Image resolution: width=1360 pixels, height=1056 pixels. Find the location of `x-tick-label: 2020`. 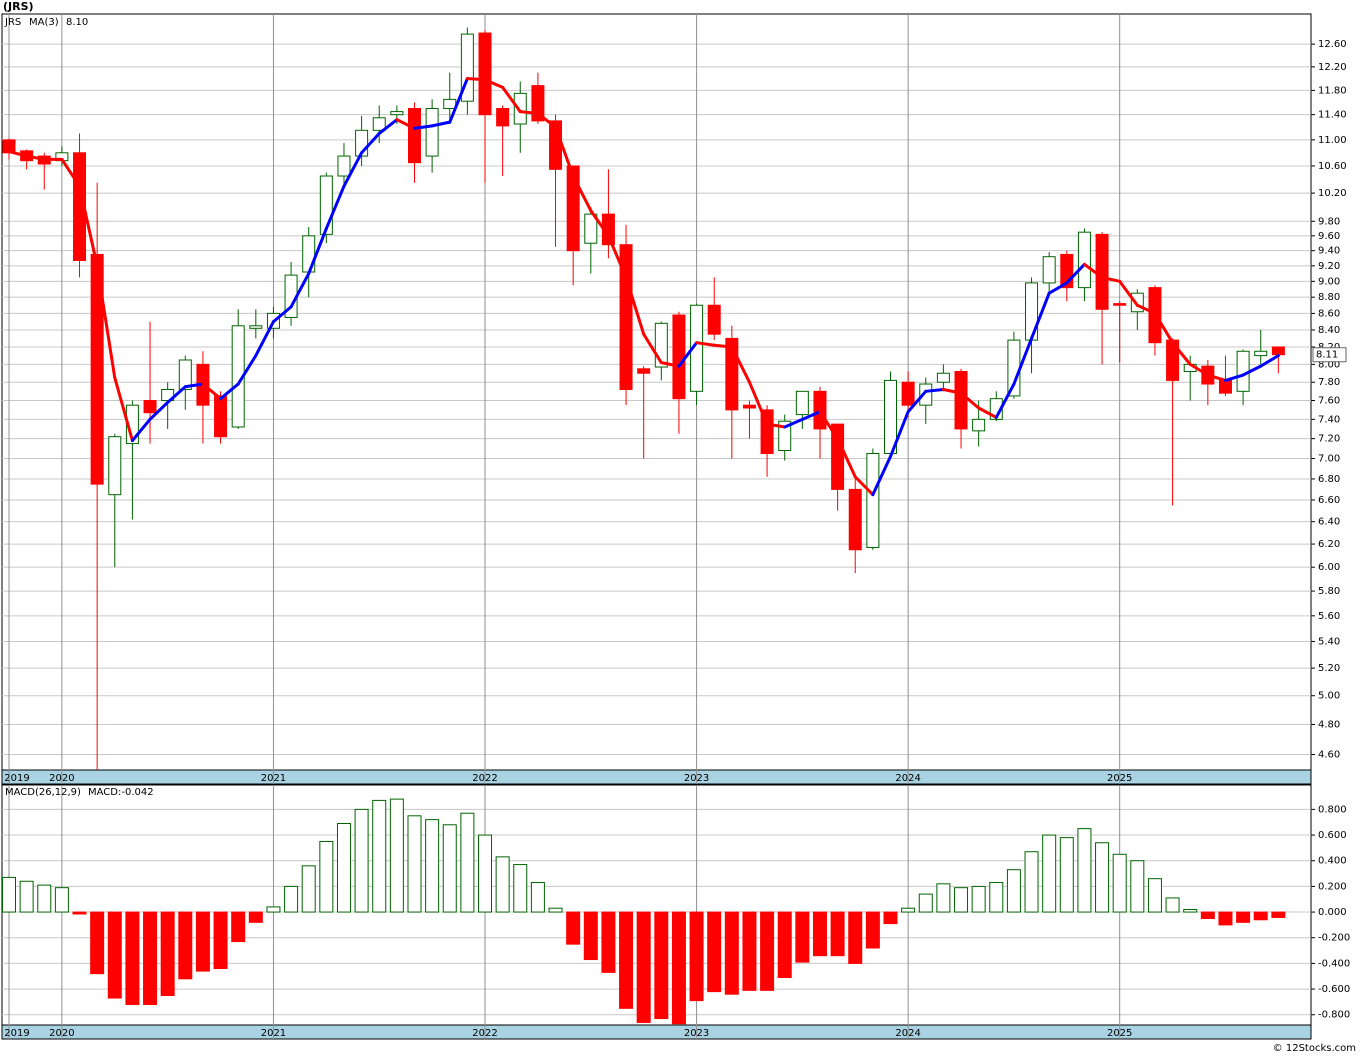

x-tick-label: 2020 is located at coordinates (61, 1033).